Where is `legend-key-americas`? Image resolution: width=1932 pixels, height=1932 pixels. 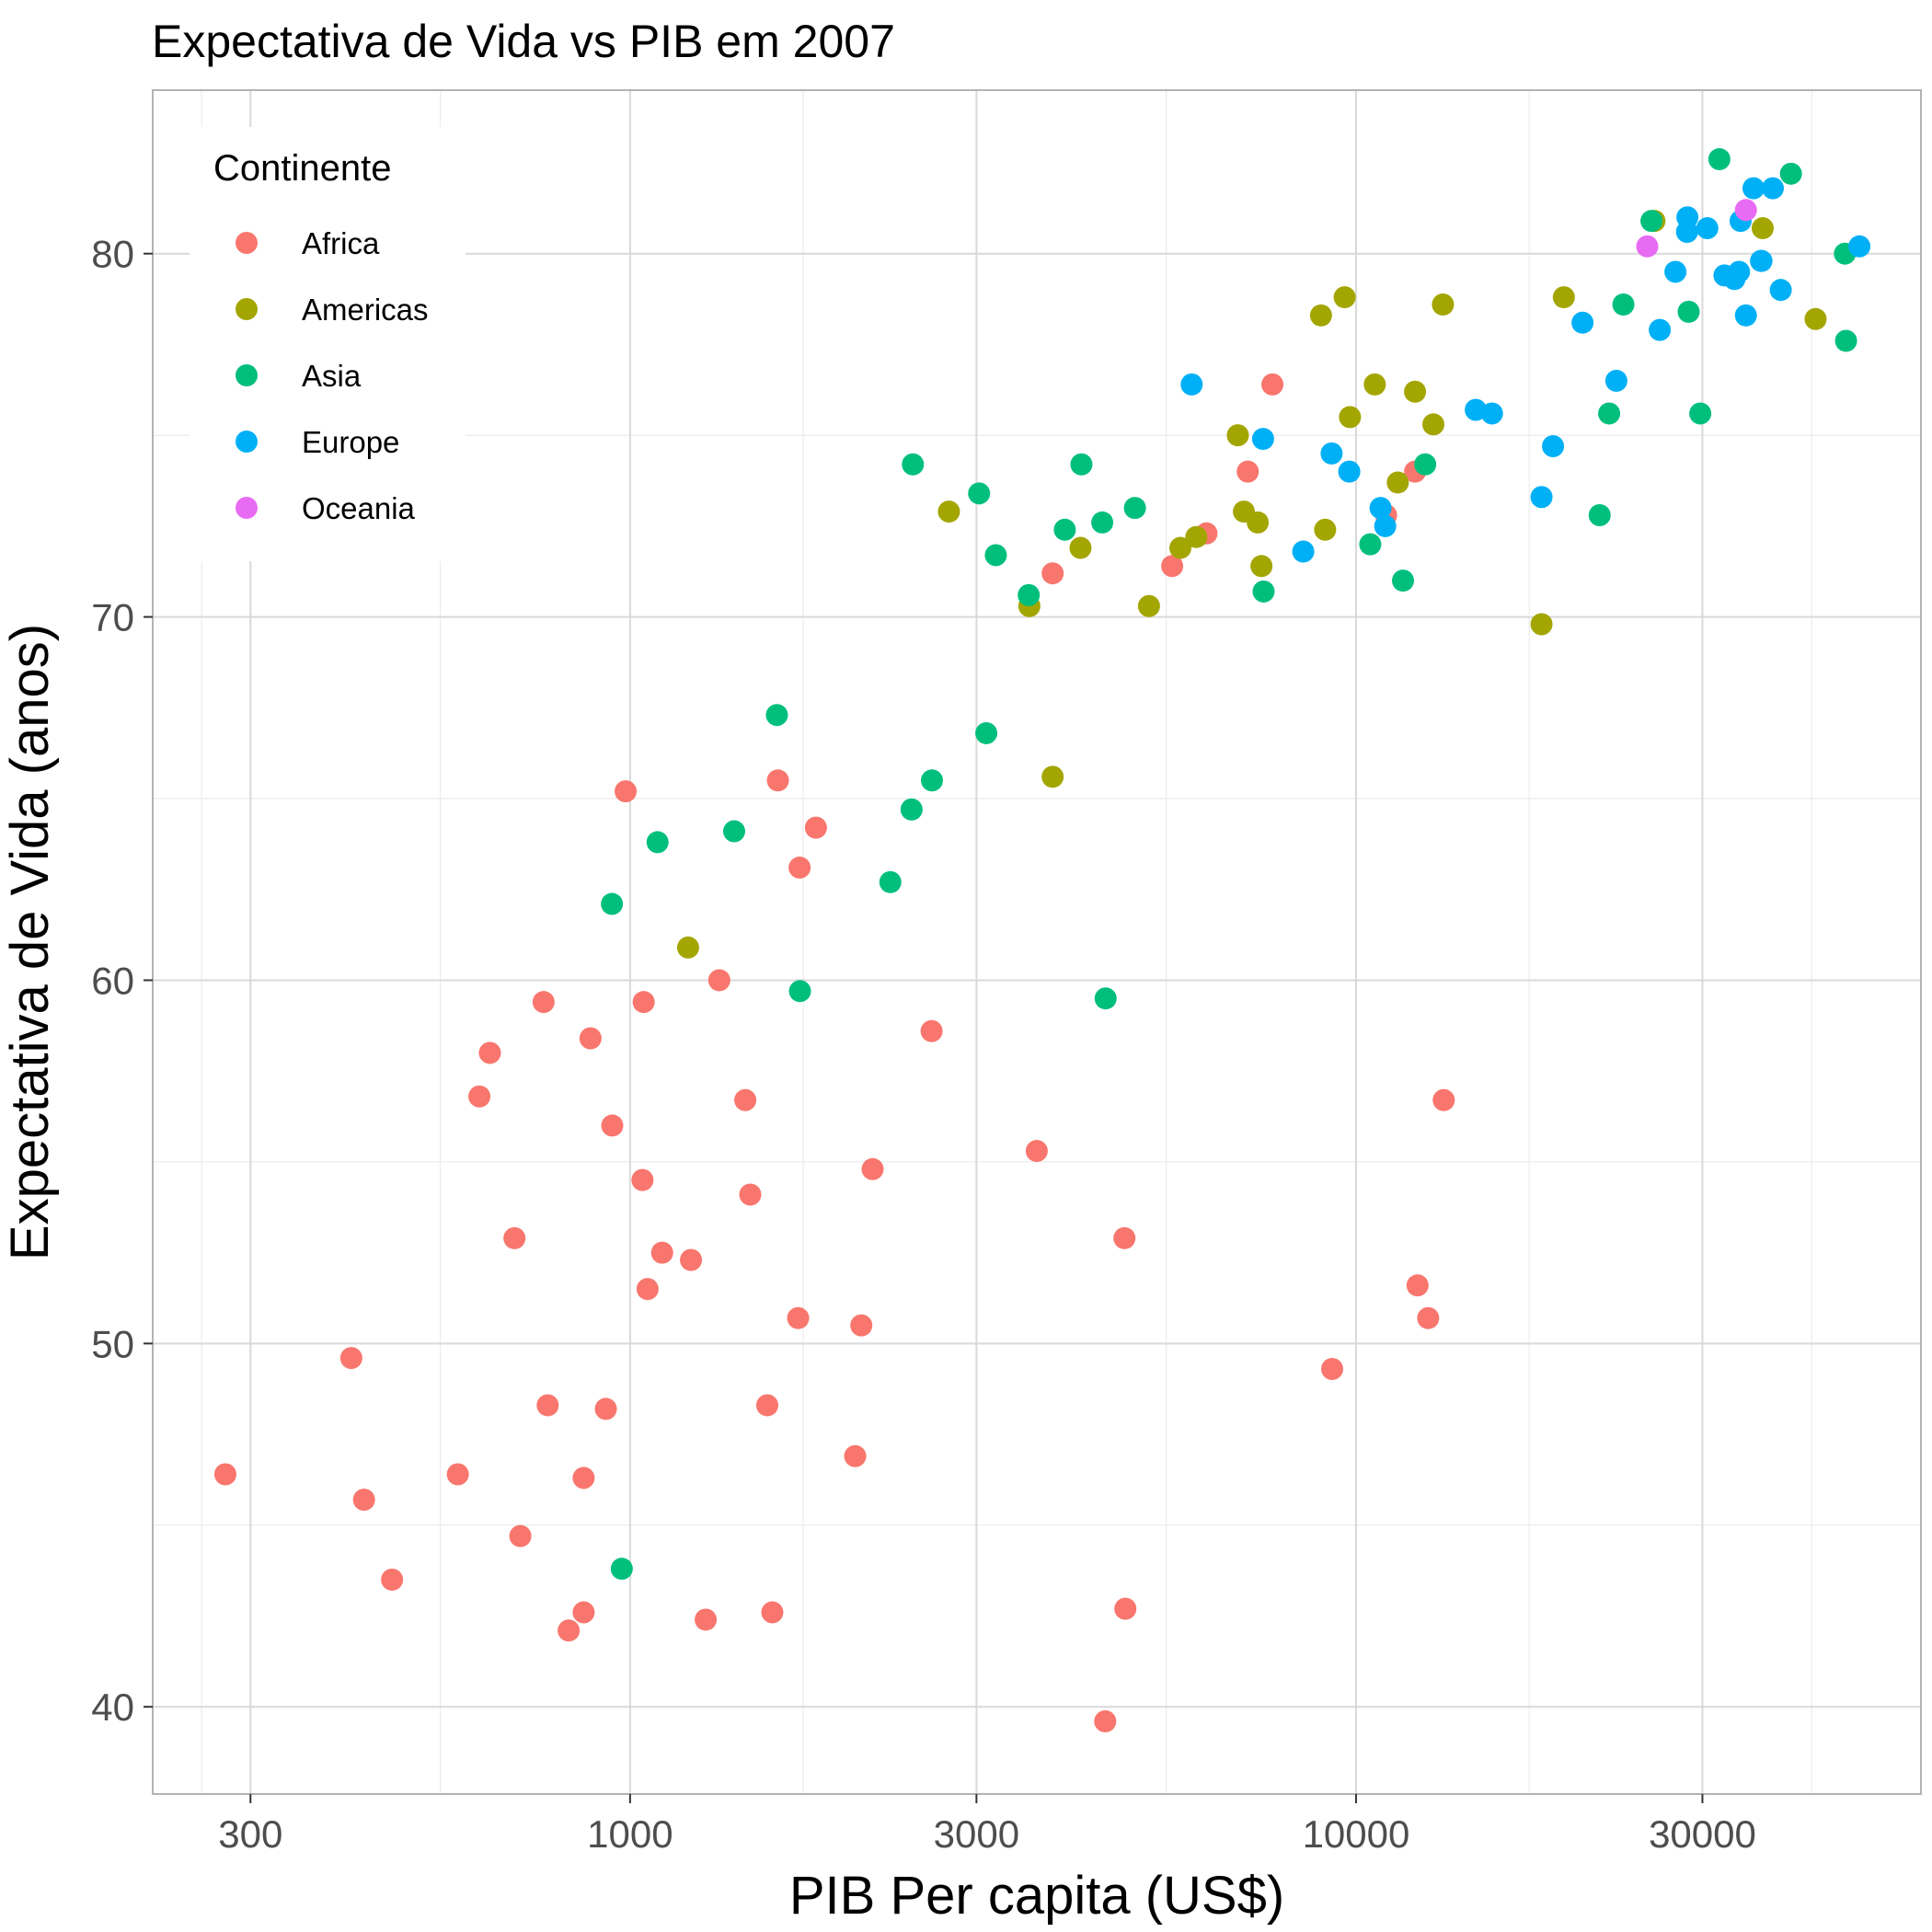 legend-key-americas is located at coordinates (247, 309).